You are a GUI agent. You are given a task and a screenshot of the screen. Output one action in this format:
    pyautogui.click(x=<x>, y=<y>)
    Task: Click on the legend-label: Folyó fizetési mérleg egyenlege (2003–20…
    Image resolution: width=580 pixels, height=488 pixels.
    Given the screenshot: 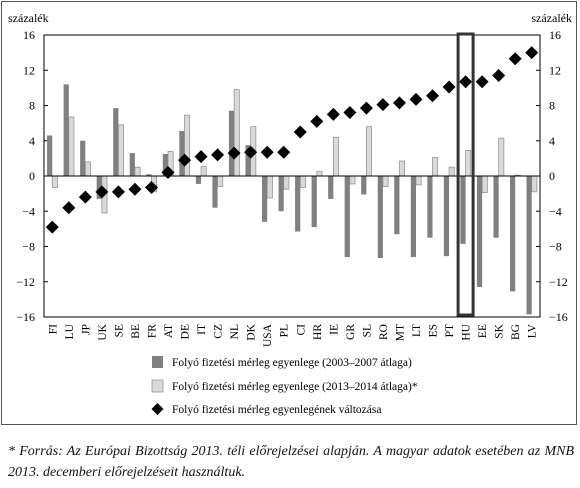 What is the action you would take?
    pyautogui.click(x=292, y=363)
    